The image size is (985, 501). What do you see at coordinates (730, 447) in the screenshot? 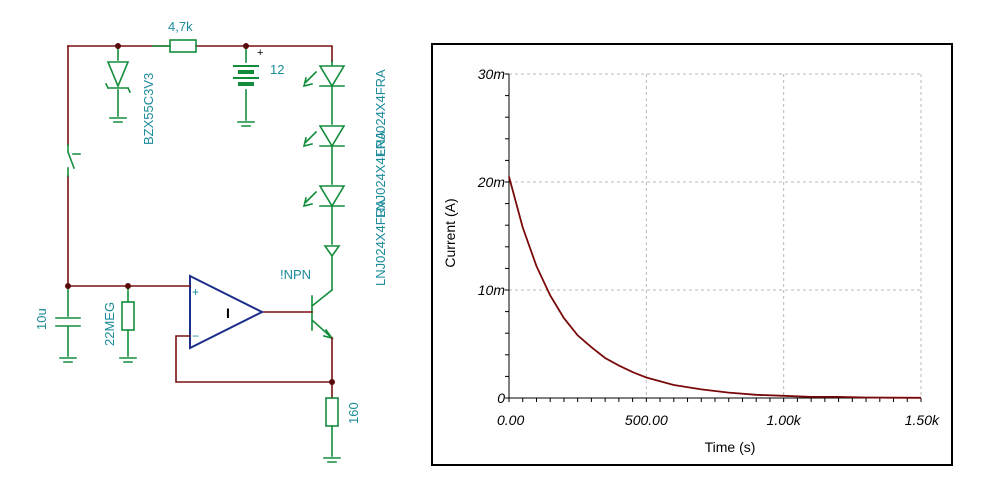
I see `x-axis-label: Time (s)` at bounding box center [730, 447].